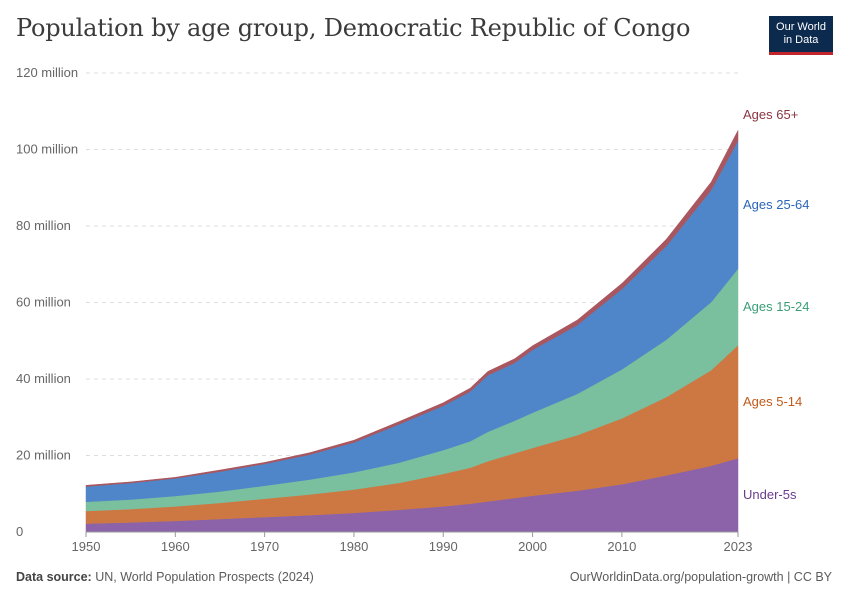 This screenshot has width=850, height=600. Describe the element at coordinates (772, 401) in the screenshot. I see `series-label: Ages 5-14` at that location.